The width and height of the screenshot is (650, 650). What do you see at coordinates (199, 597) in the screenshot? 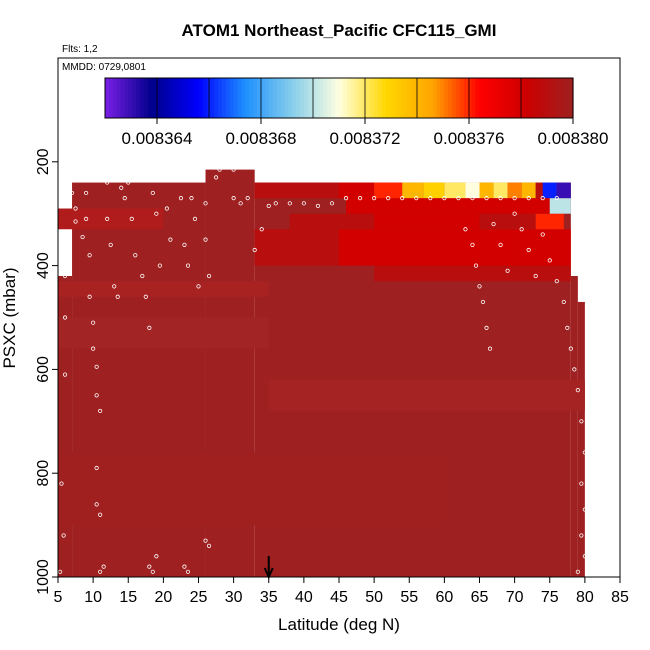
I see `x-tick-label: 25` at bounding box center [199, 597].